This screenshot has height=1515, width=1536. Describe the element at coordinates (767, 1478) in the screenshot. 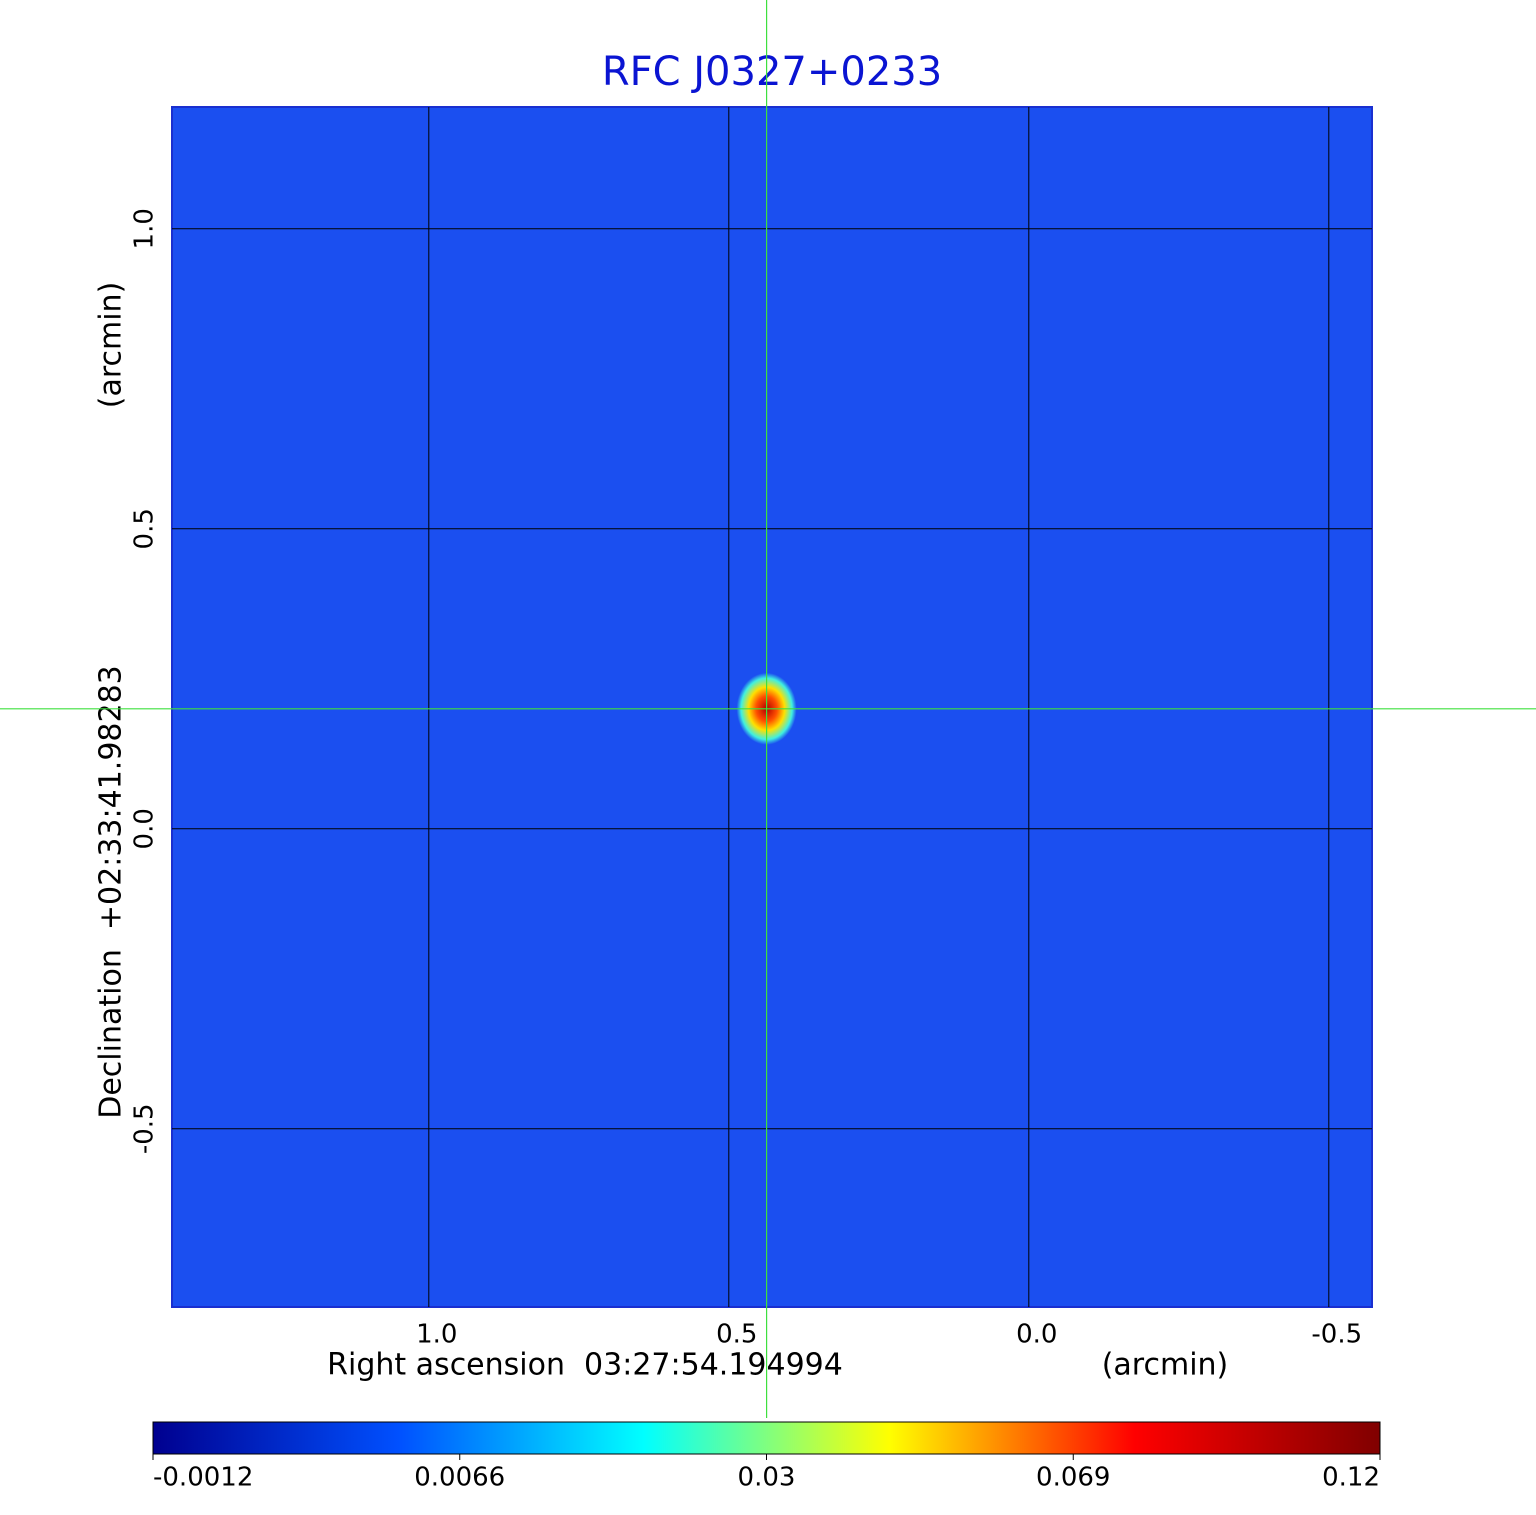

I see `colorbar-tick-label: 0.03` at that location.